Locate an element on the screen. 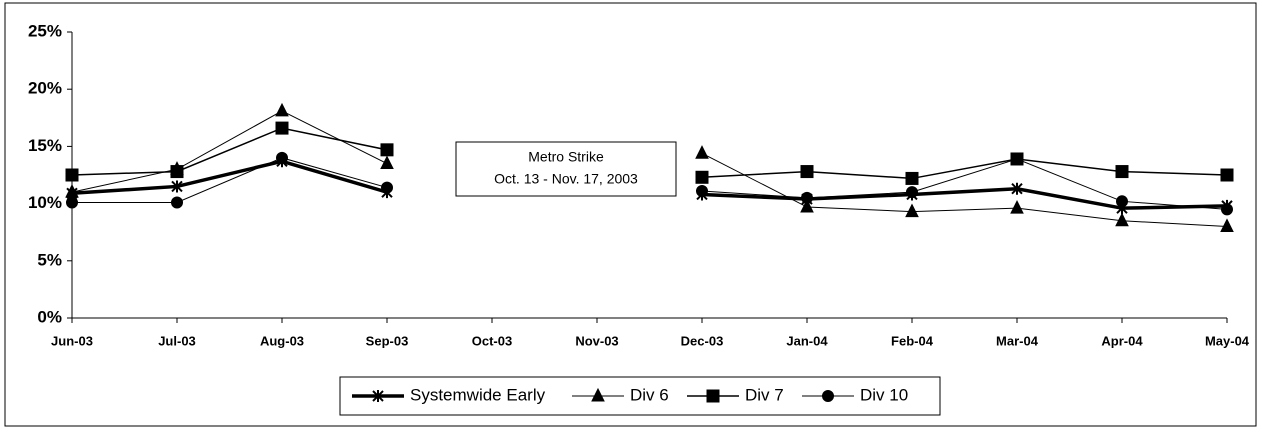 The image size is (1262, 433). legend-label: Div 6 is located at coordinates (649, 394).